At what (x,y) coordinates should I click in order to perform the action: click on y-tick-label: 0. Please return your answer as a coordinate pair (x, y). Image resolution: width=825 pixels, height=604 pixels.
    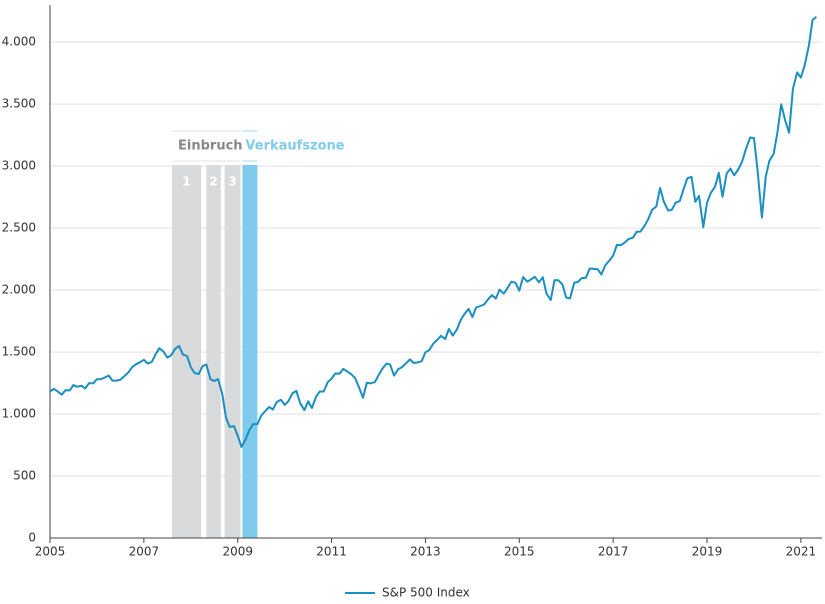
    Looking at the image, I should click on (32, 538).